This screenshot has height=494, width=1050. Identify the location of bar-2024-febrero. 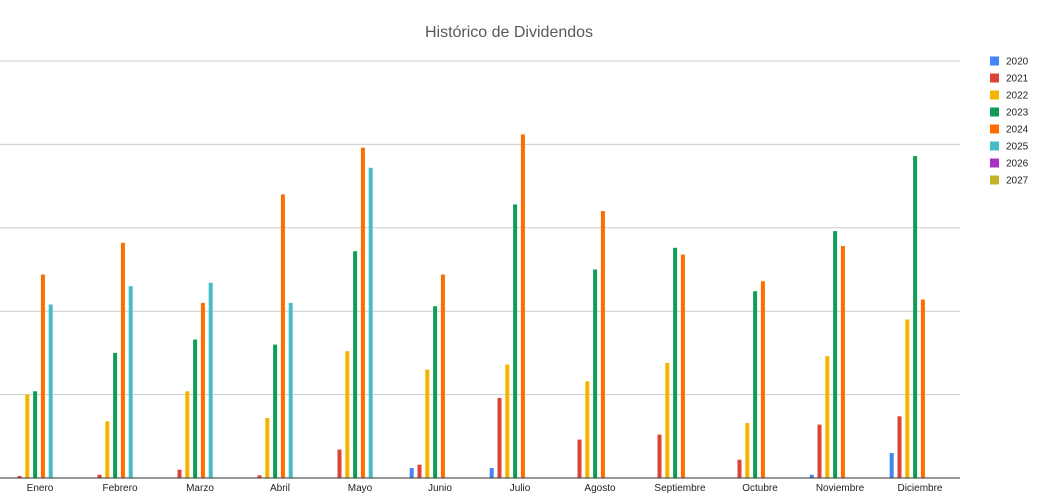
(122, 360).